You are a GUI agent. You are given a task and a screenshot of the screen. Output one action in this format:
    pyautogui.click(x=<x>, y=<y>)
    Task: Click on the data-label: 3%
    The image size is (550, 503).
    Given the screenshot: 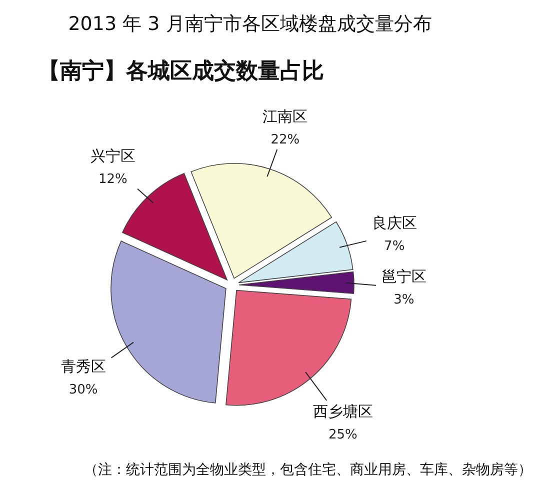 What is the action you would take?
    pyautogui.click(x=404, y=300)
    